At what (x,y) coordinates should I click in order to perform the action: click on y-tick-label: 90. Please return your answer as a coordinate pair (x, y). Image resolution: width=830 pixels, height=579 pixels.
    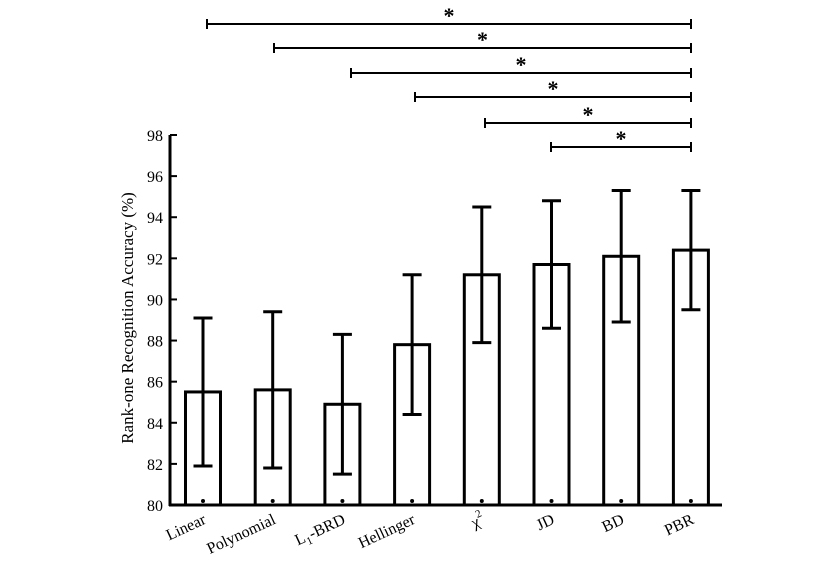
    Looking at the image, I should click on (155, 300).